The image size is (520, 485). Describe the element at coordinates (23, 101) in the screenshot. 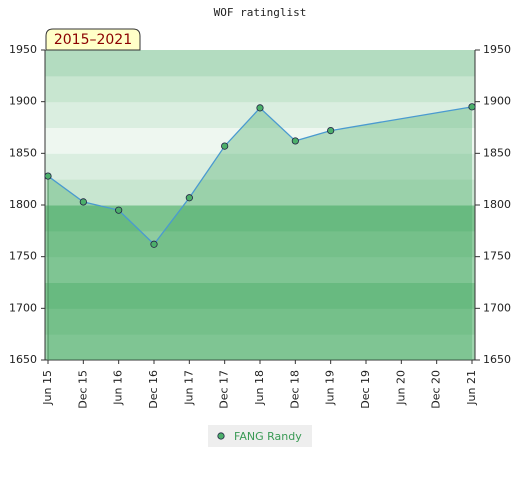

I see `y-tick-label: 1900` at that location.